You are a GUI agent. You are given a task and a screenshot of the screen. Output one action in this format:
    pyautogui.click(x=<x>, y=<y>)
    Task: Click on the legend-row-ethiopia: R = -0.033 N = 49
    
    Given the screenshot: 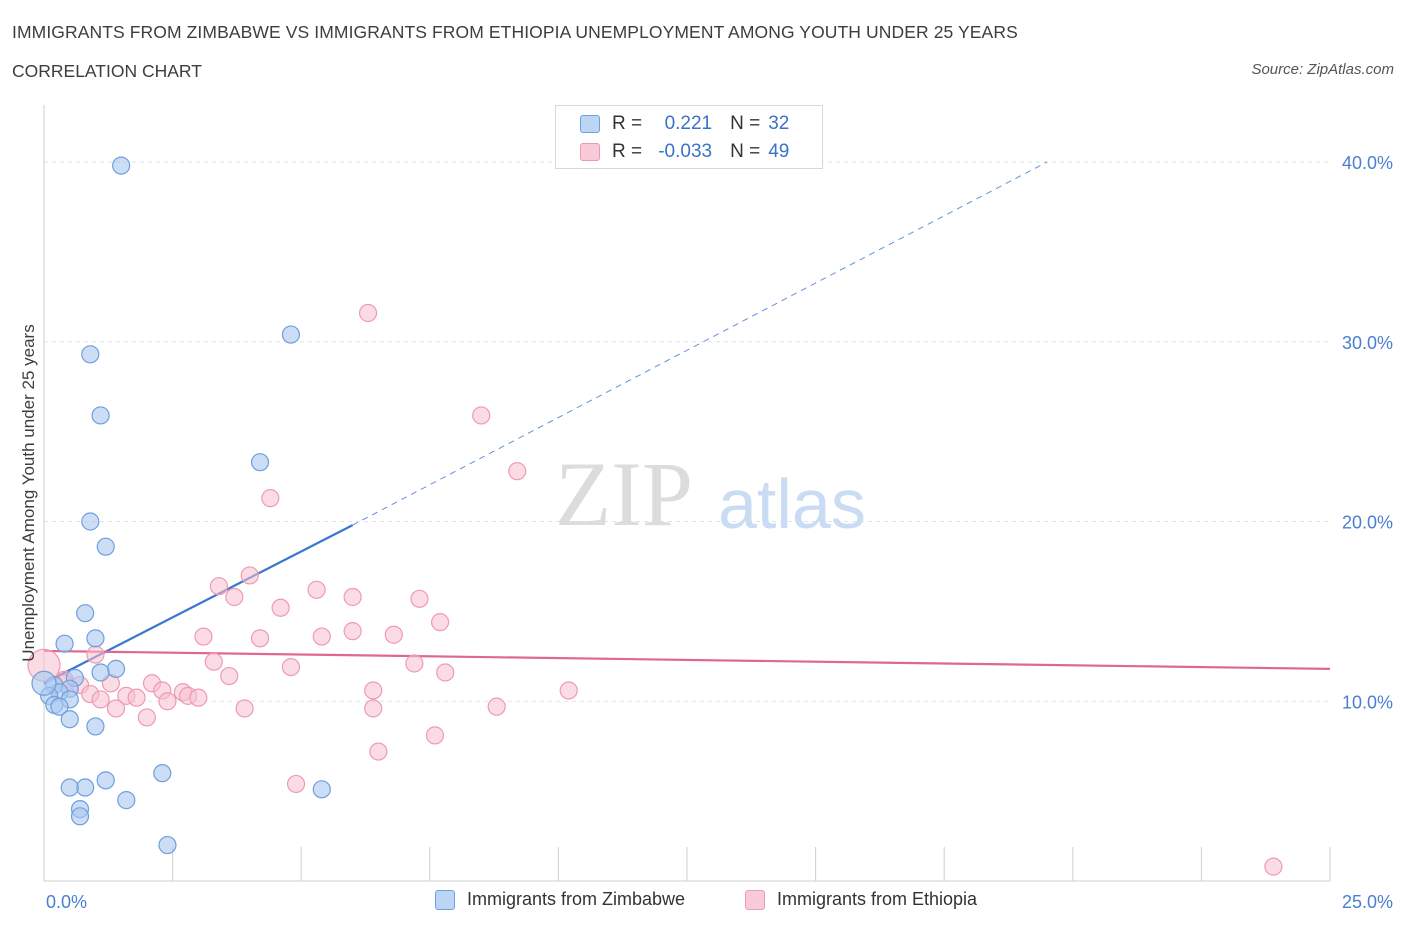 What is the action you would take?
    pyautogui.click(x=684, y=152)
    